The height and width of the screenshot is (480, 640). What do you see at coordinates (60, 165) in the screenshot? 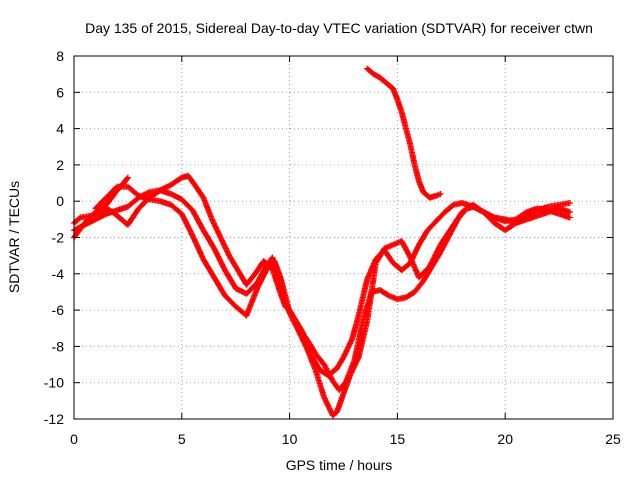
I see `y-tick-label: 2` at bounding box center [60, 165].